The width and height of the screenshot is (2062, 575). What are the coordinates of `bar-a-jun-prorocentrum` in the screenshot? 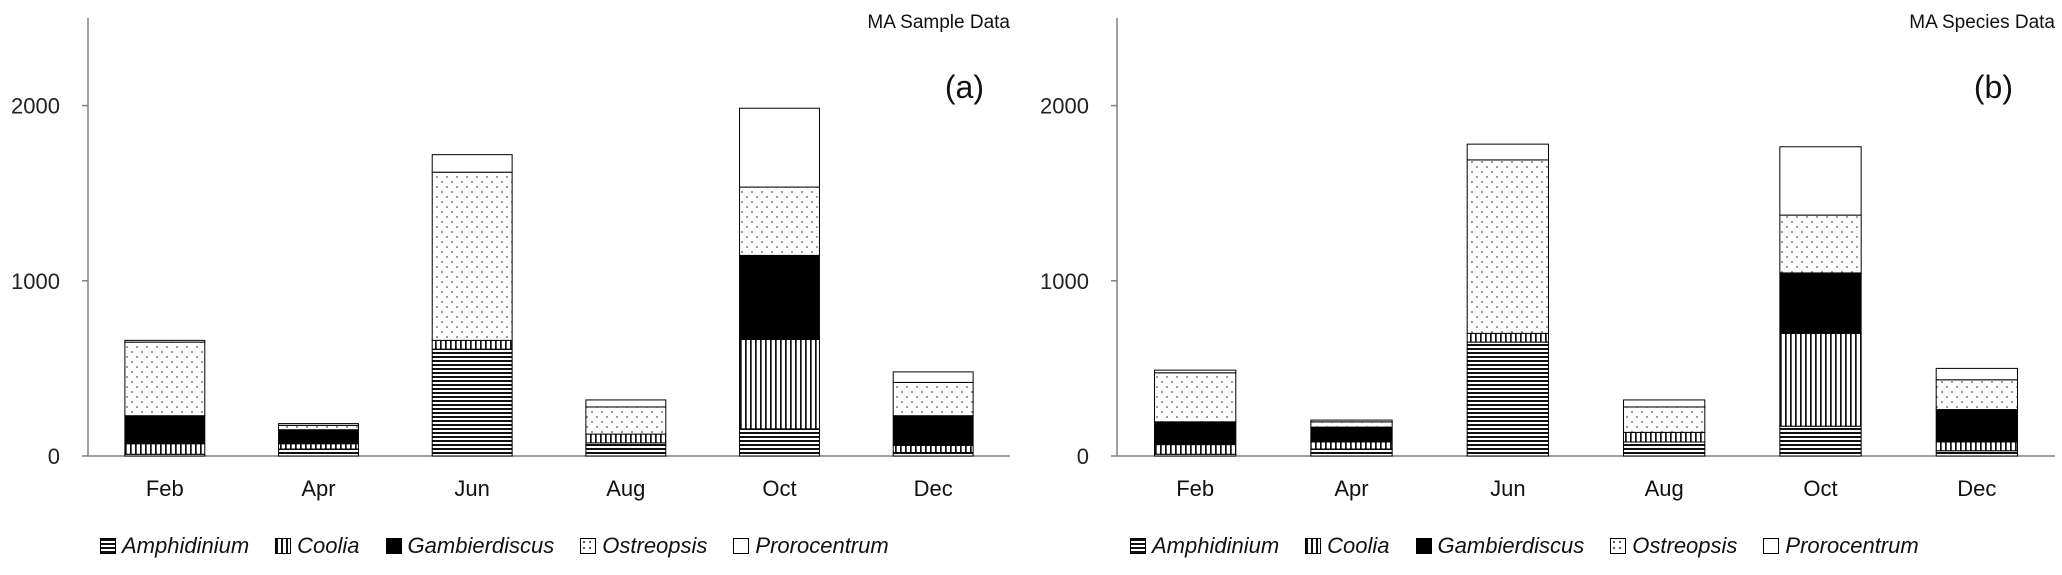 It's located at (472, 163).